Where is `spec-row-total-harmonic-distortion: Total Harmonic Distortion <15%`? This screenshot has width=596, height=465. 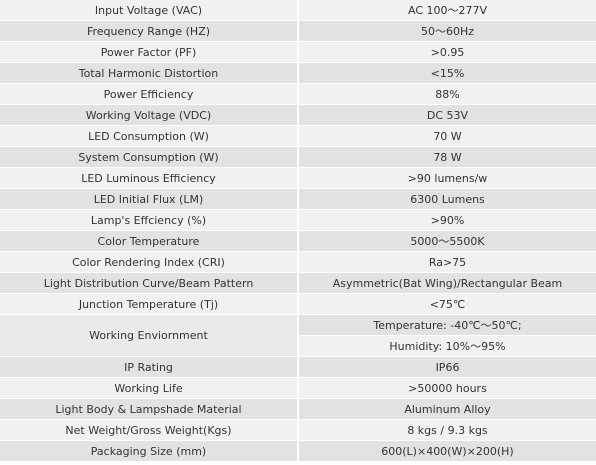
spec-row-total-harmonic-distortion: Total Harmonic Distortion <15% is located at coordinates (298, 73).